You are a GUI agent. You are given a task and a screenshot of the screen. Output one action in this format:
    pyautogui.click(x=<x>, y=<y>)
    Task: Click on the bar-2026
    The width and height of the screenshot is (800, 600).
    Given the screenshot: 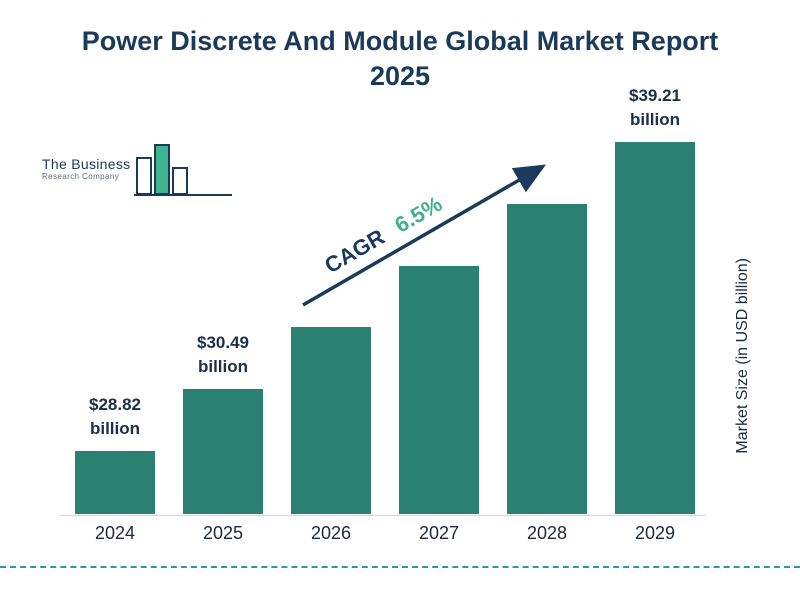 What is the action you would take?
    pyautogui.click(x=331, y=420)
    